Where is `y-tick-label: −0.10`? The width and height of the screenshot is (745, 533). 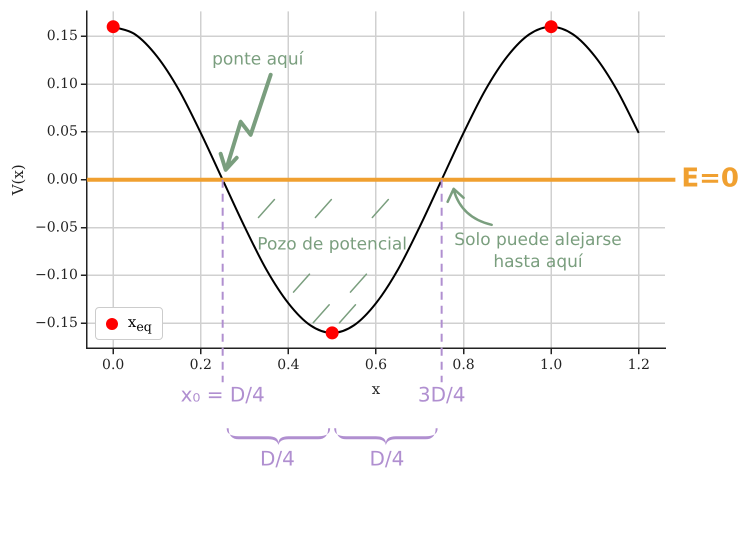 y-tick-label: −0.10 is located at coordinates (56, 275).